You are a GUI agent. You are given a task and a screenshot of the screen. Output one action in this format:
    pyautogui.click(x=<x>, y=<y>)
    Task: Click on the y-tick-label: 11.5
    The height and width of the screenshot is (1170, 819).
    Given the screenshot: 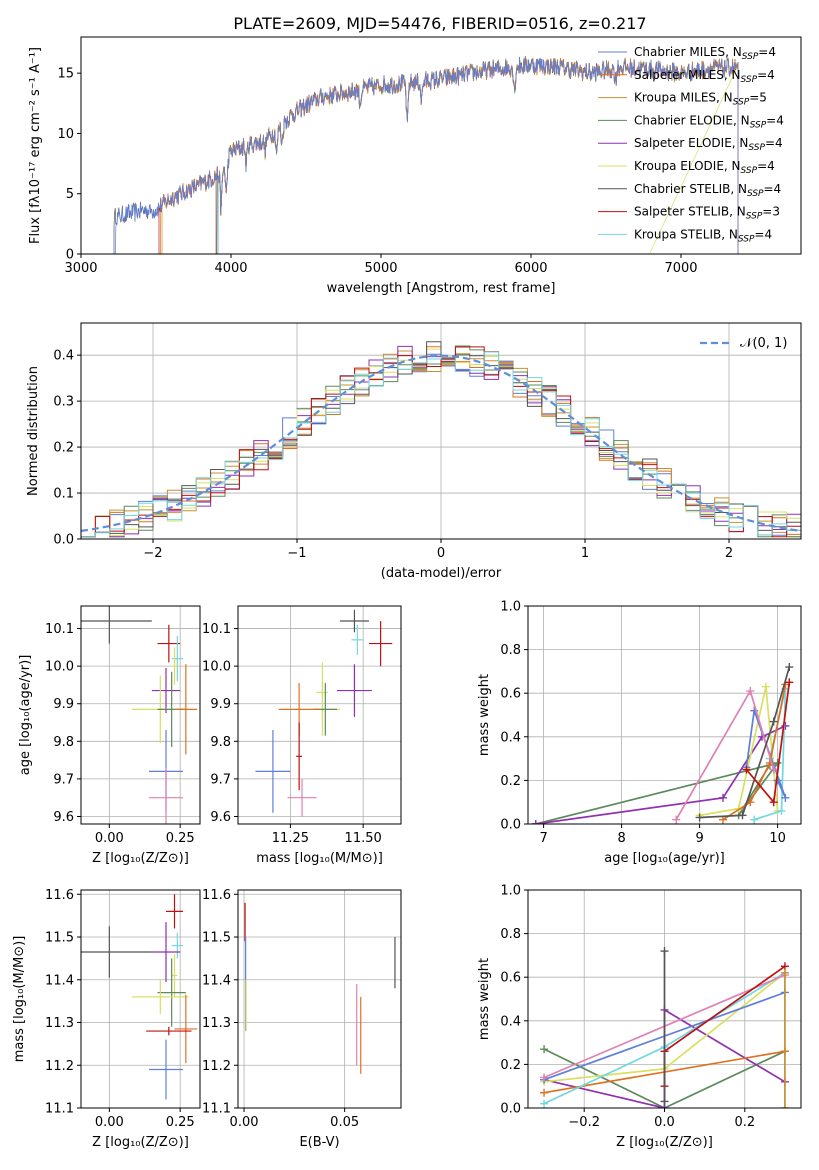 What is the action you would take?
    pyautogui.click(x=216, y=938)
    